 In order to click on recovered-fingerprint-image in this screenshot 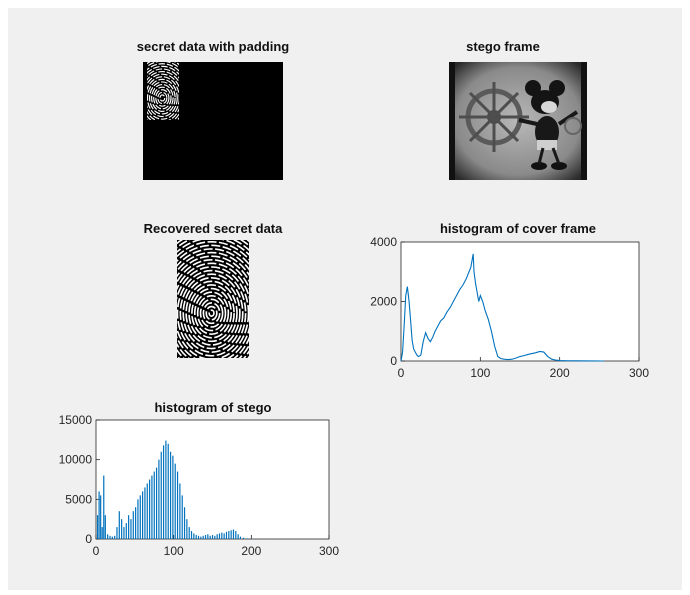, I will do `click(213, 299)`.